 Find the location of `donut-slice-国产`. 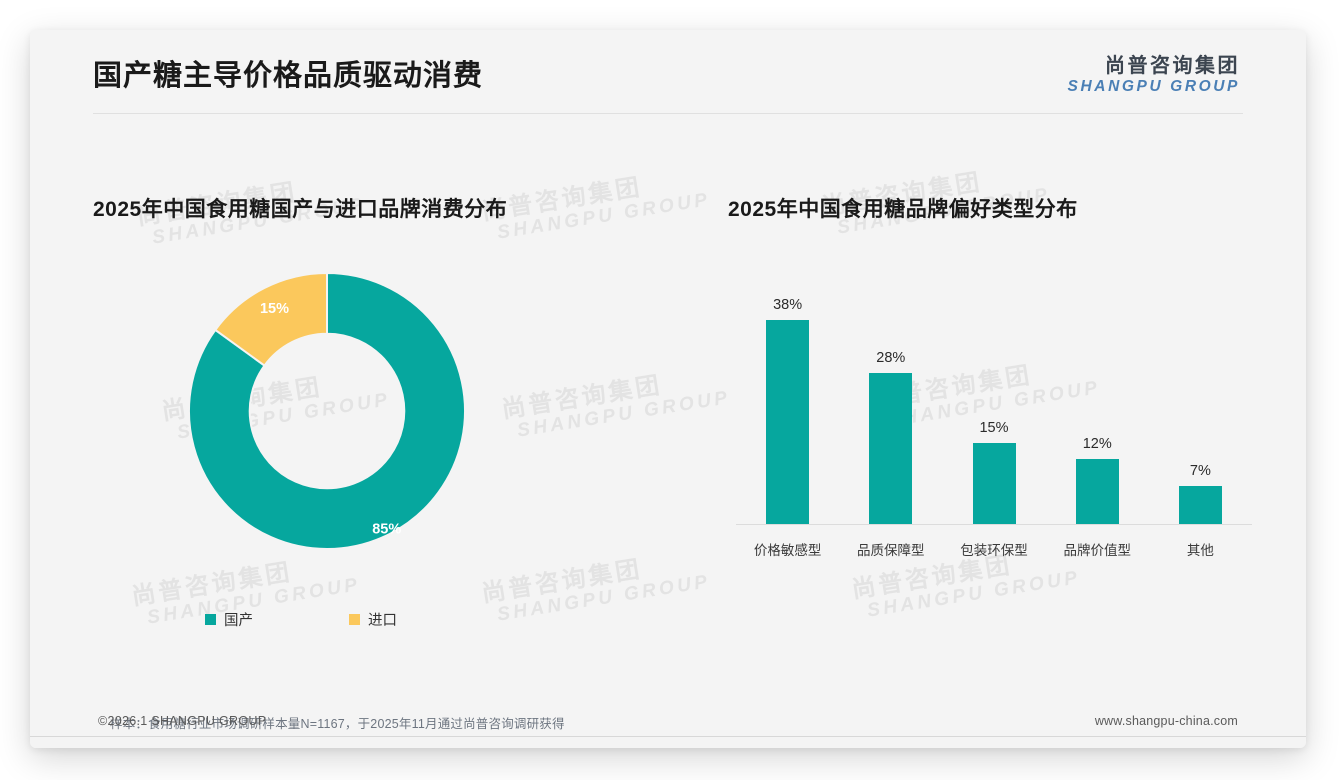

donut-slice-国产 is located at coordinates (327, 410).